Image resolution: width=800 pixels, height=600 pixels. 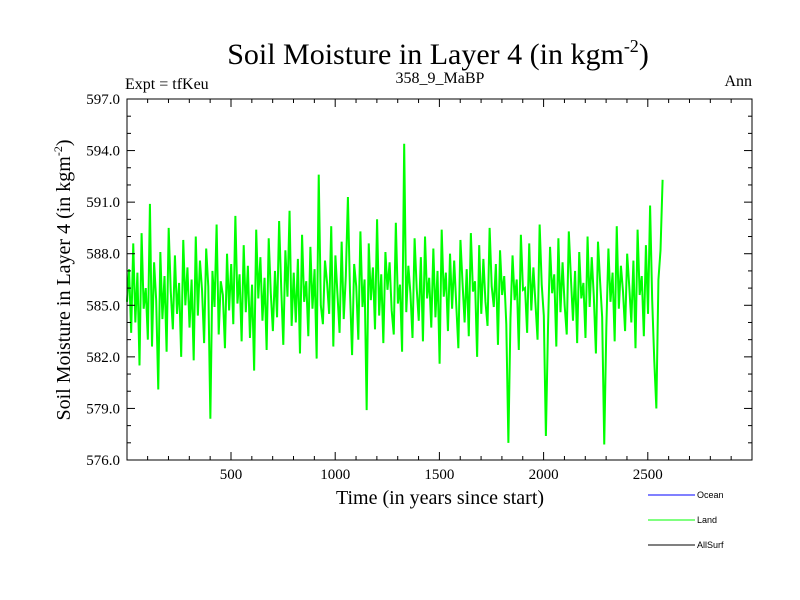 I want to click on chart-title: Soil Moisture in Layer 4 (in kgm-2), so click(x=438, y=53).